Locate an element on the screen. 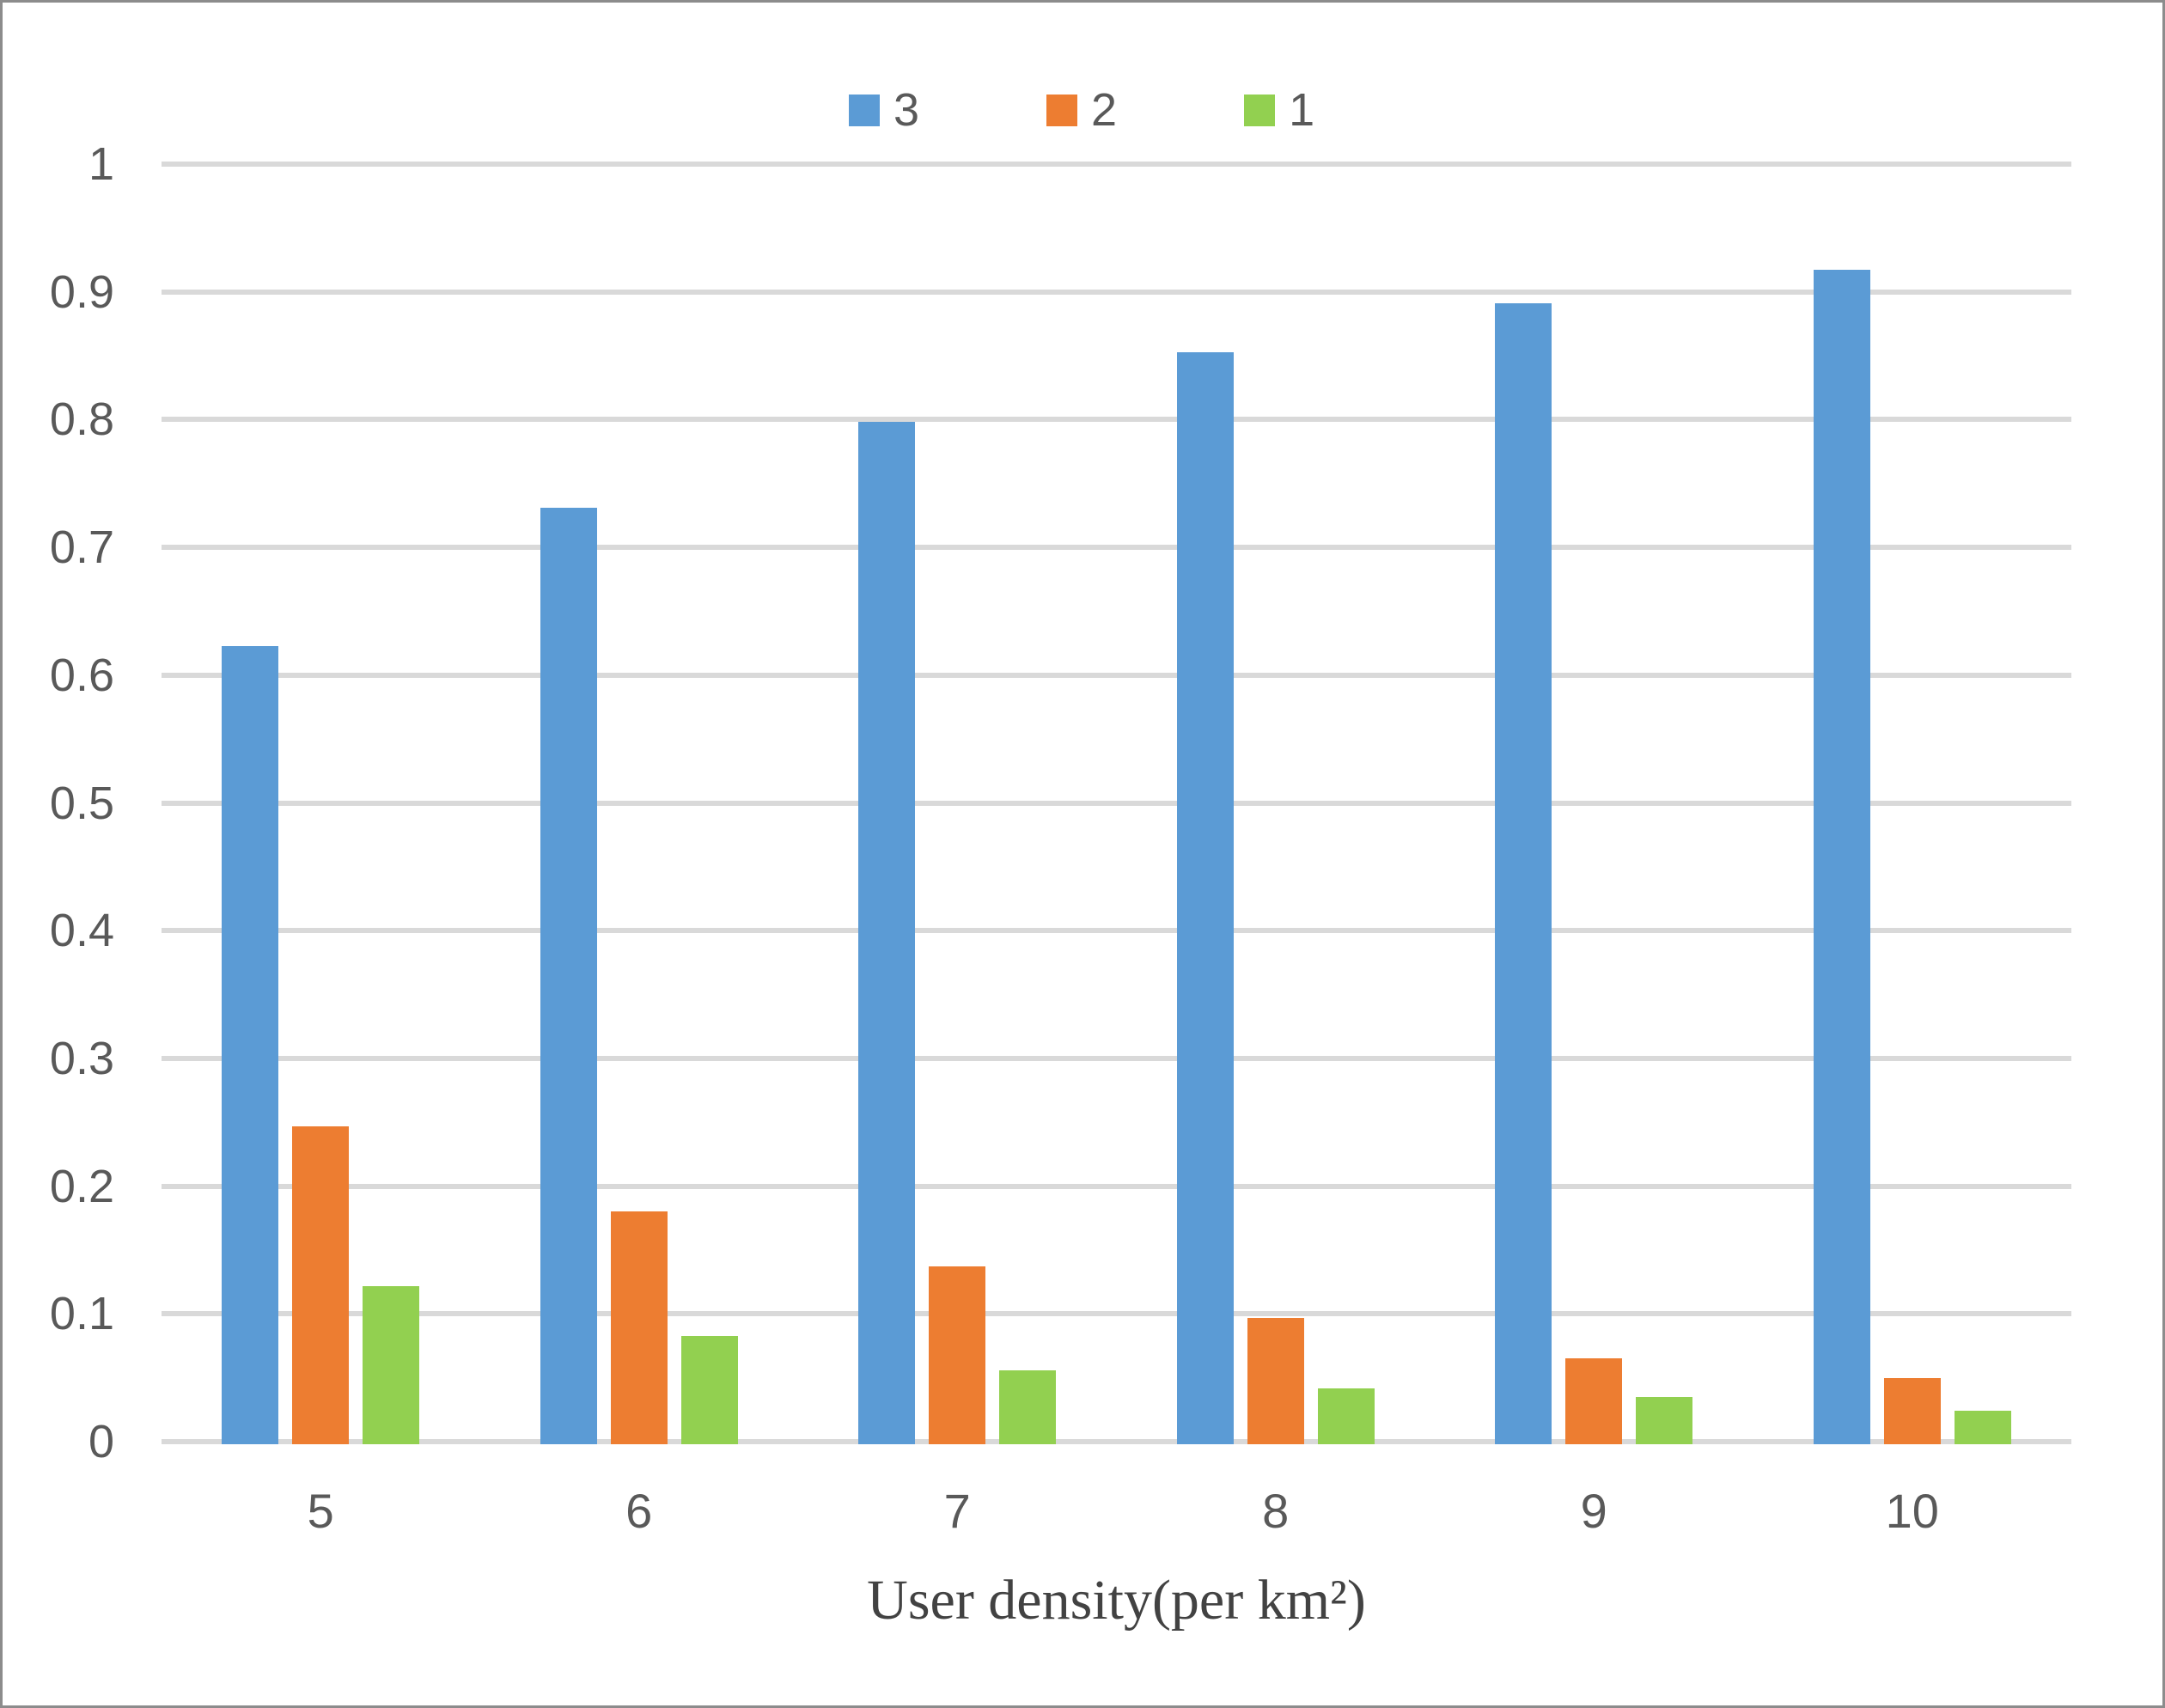 This screenshot has height=1708, width=2165. legend-label: 2 is located at coordinates (1104, 110).